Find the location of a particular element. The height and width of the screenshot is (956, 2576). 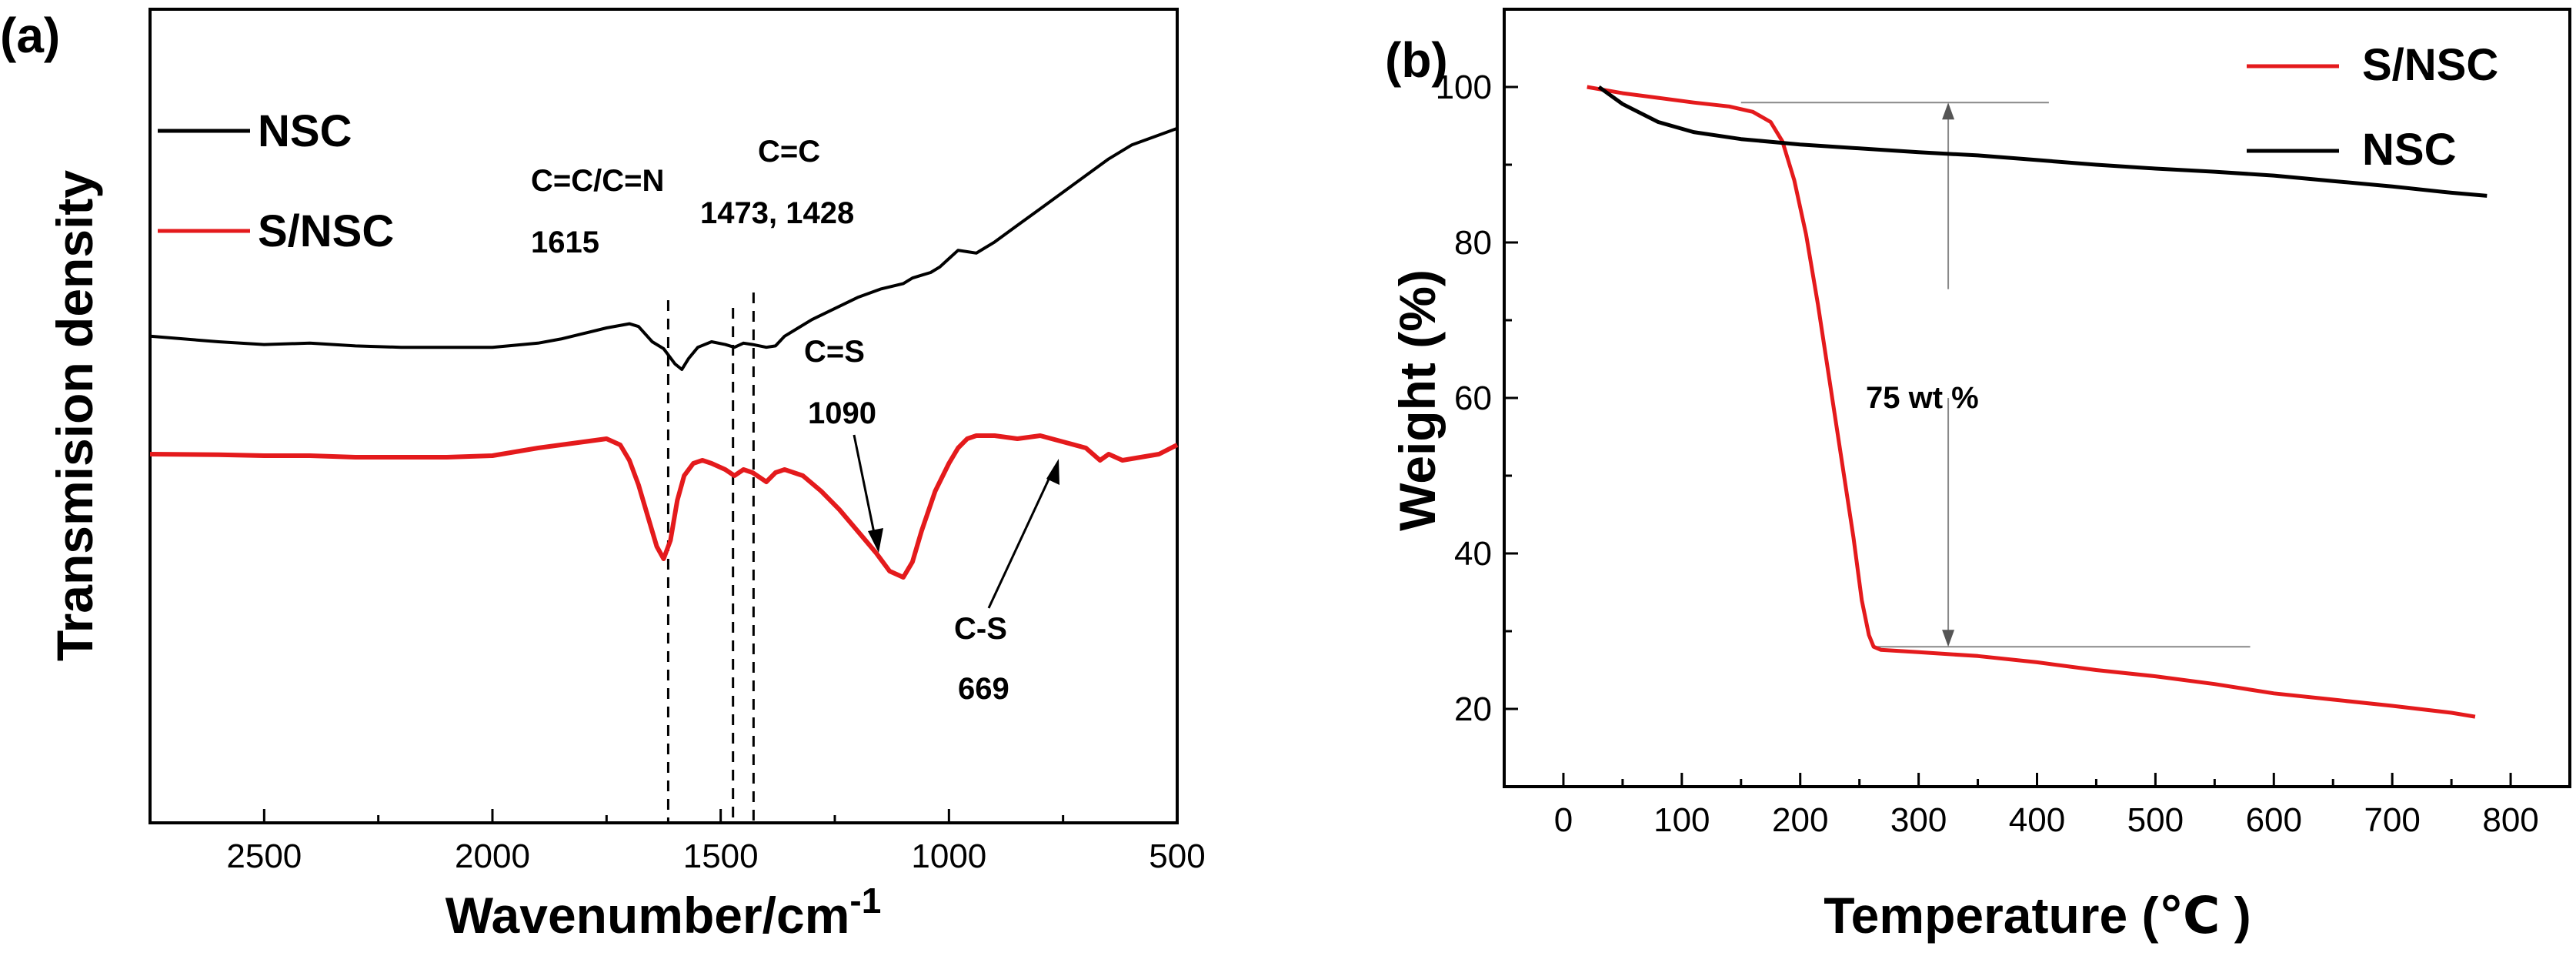

panel-a-label: (a) is located at coordinates (30, 35).